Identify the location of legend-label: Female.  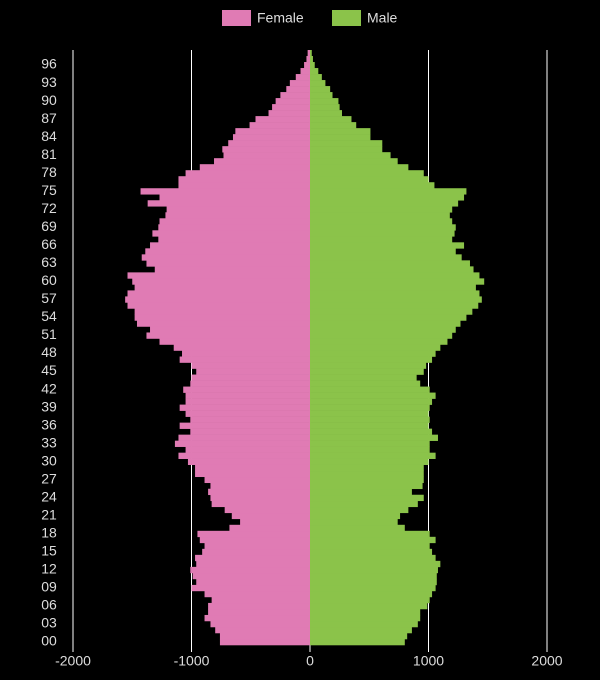
(280, 18).